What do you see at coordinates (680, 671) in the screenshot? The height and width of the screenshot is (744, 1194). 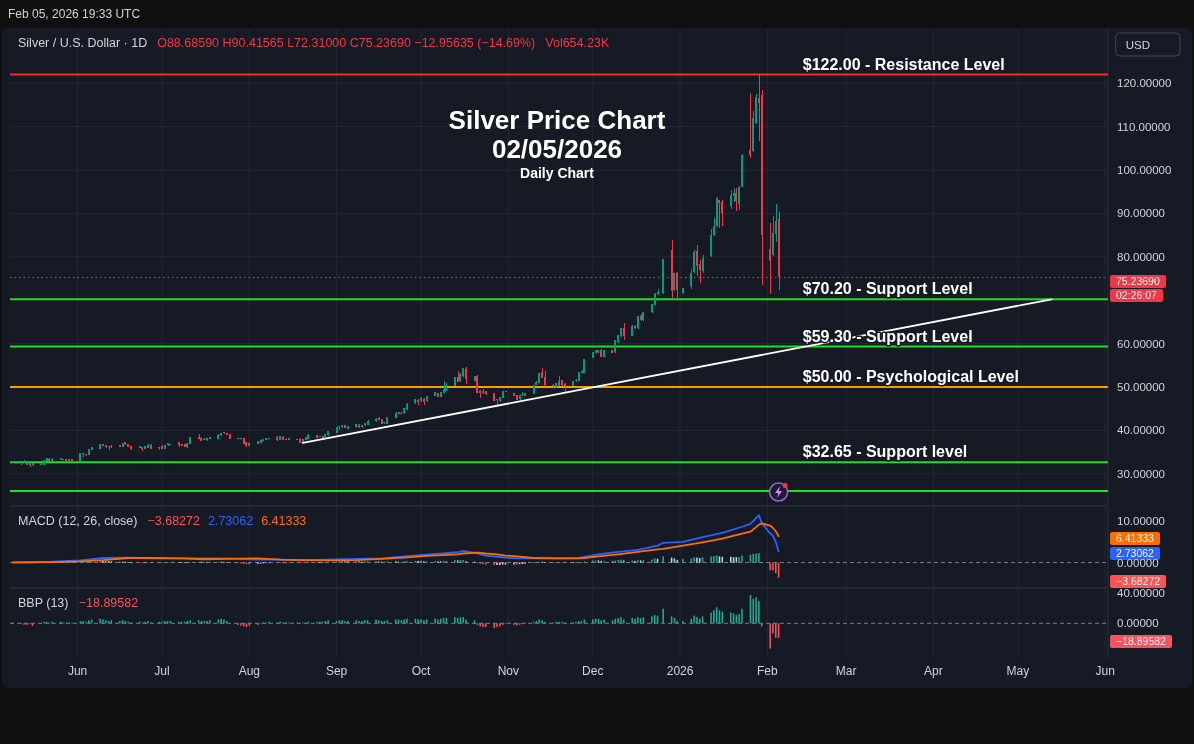 I see `x-tick-label: 2026` at bounding box center [680, 671].